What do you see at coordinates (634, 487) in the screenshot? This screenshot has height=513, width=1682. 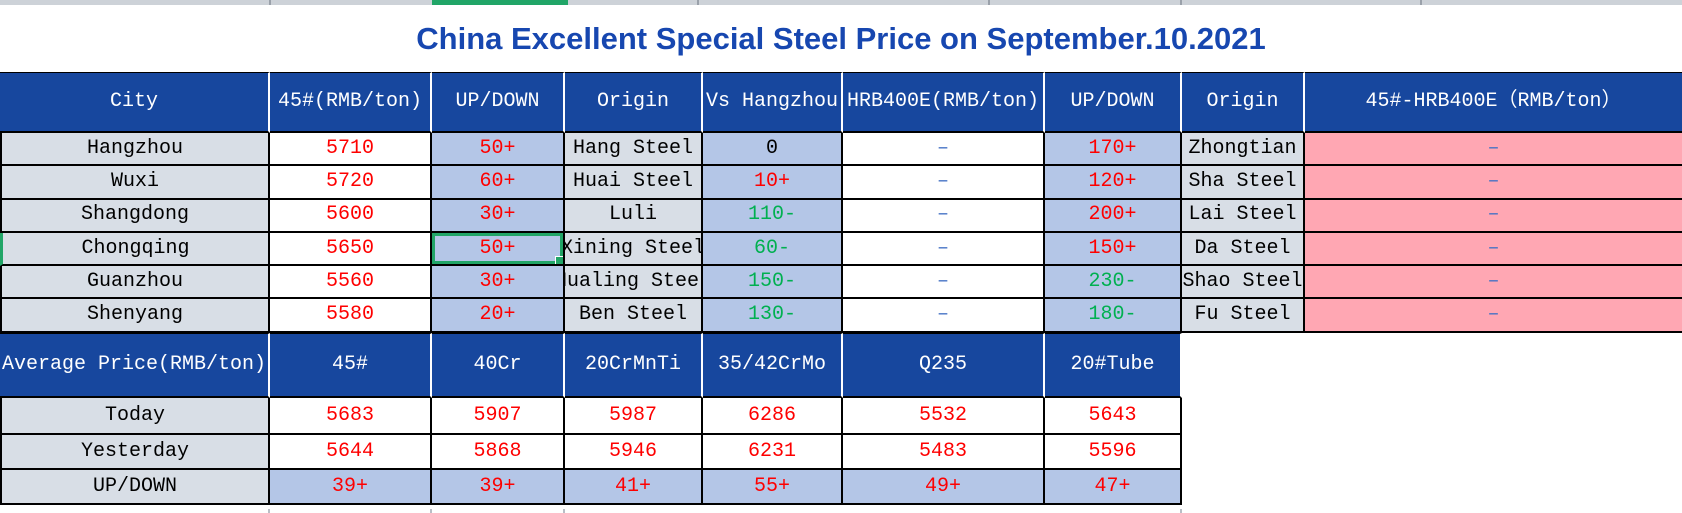 I see `avg-cell-20crmnti-updown: 41+` at bounding box center [634, 487].